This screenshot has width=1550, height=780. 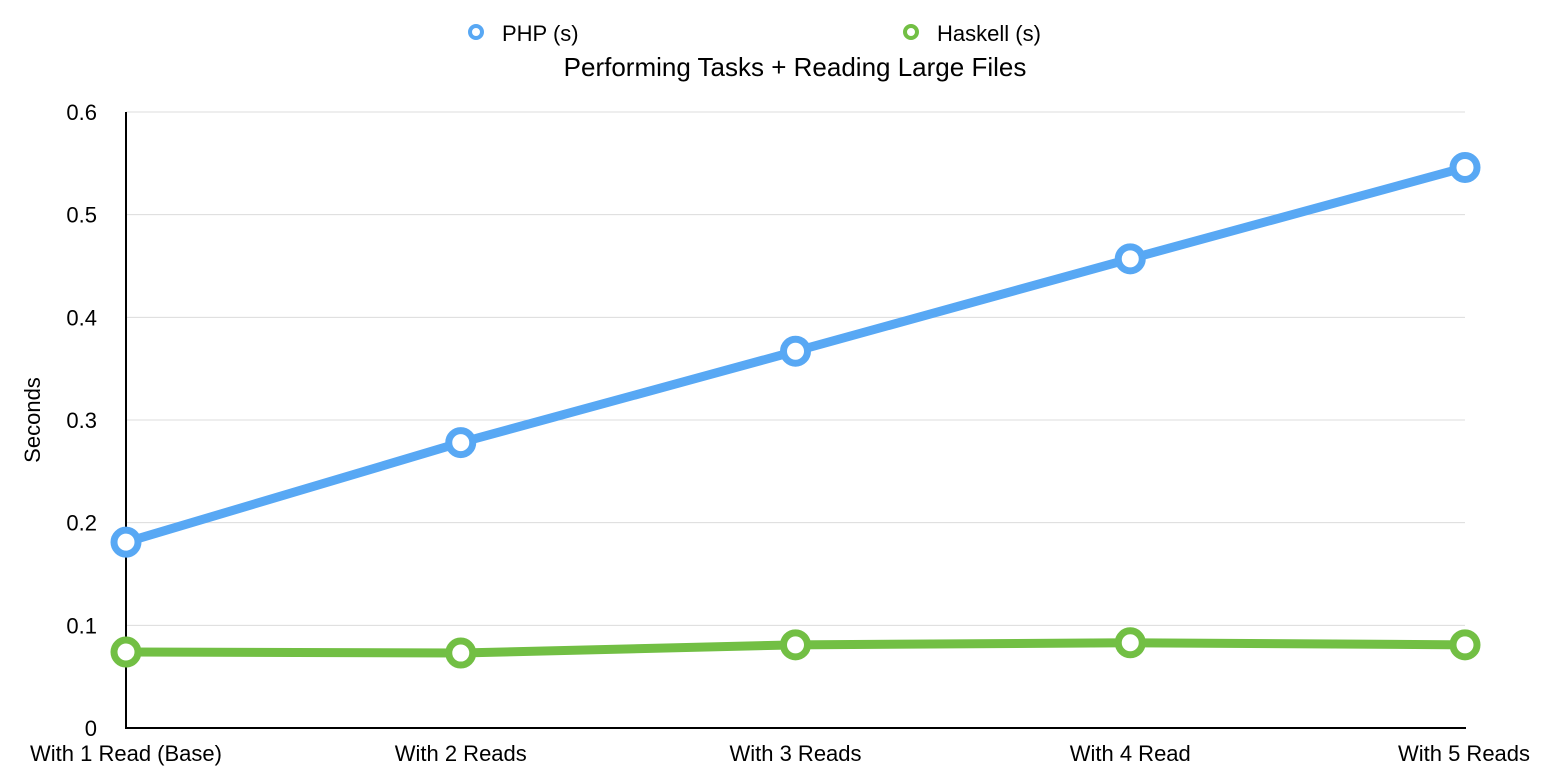 What do you see at coordinates (32, 420) in the screenshot?
I see `y-axis-title: Seconds` at bounding box center [32, 420].